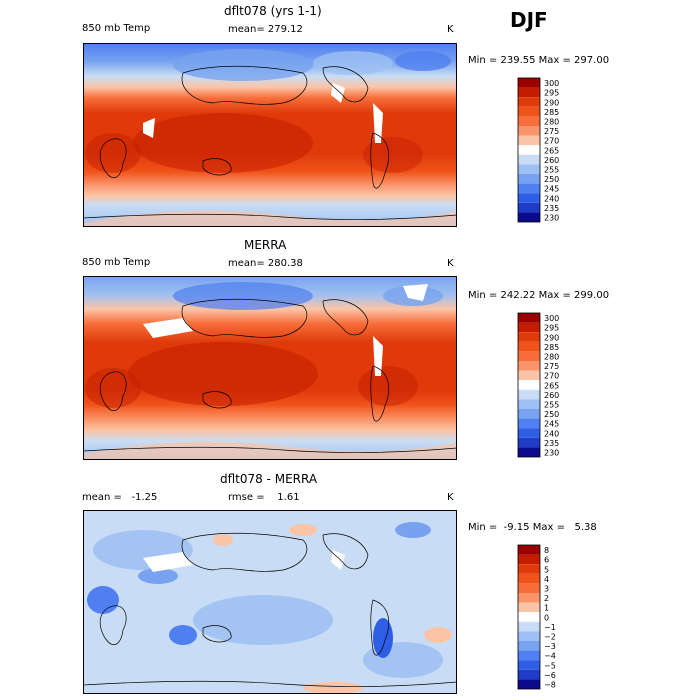 The height and width of the screenshot is (700, 700). What do you see at coordinates (265, 29) in the screenshot?
I see `panel-1-mean: mean= 279.12` at bounding box center [265, 29].